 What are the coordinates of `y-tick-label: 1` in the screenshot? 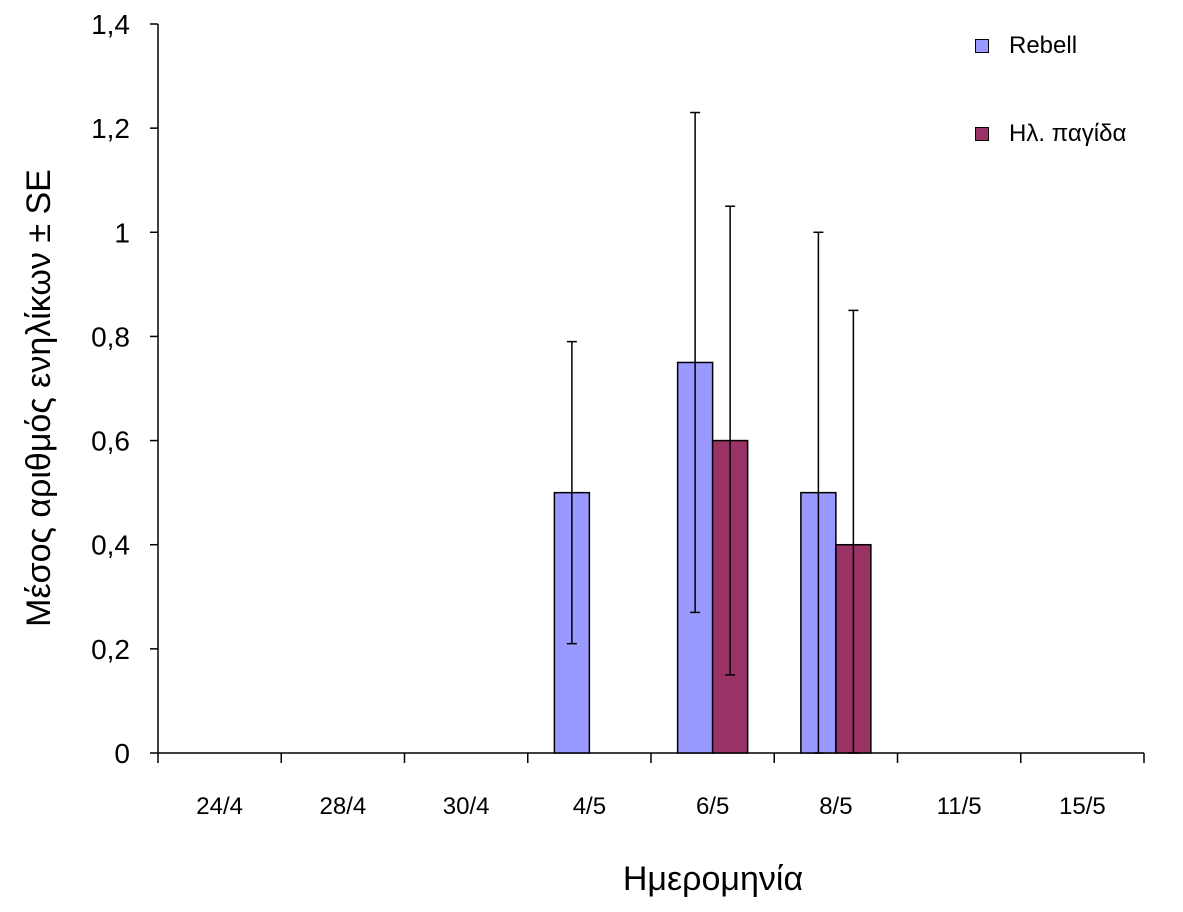 It's located at (122, 232).